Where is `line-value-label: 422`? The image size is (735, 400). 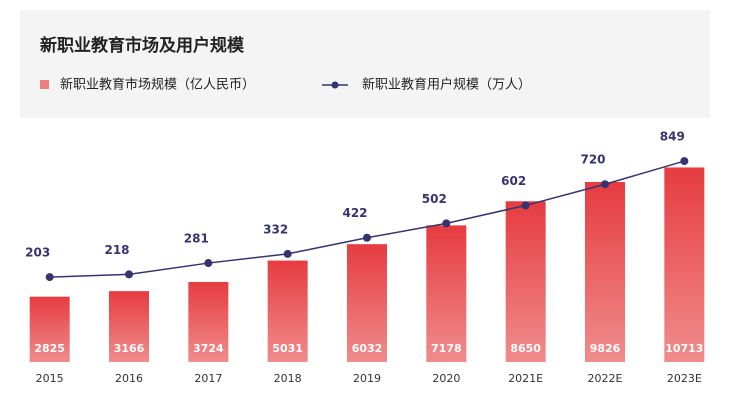 line-value-label: 422 is located at coordinates (354, 213).